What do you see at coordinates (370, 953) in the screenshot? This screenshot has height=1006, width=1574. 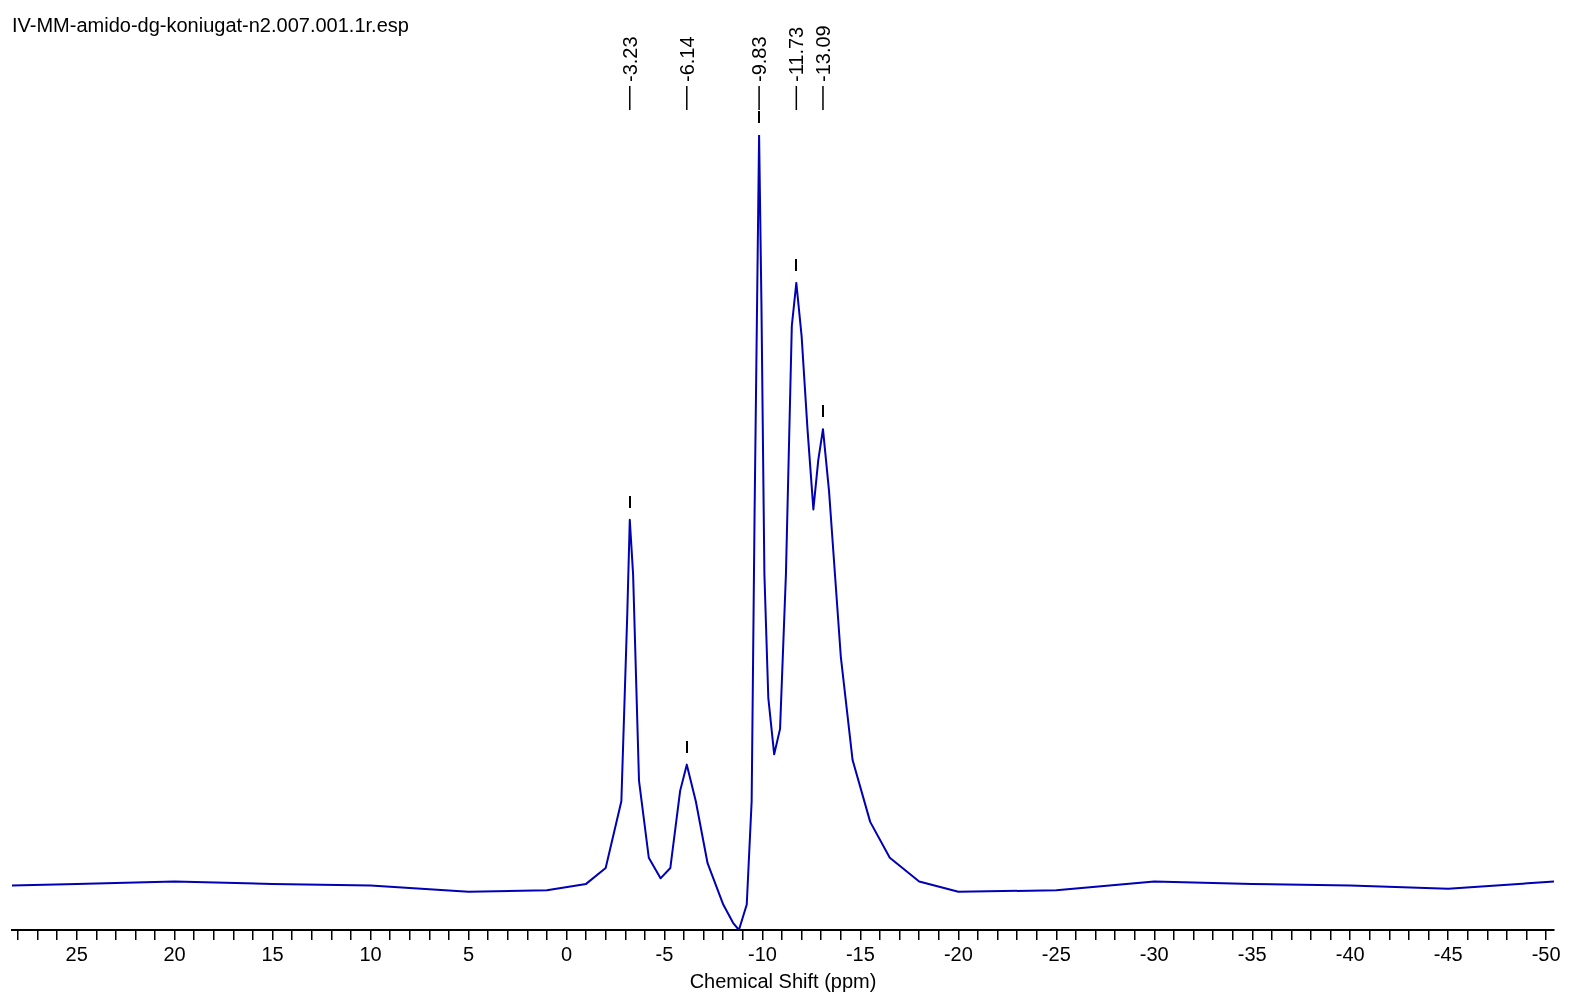 I see `x-tick-label: 10` at bounding box center [370, 953].